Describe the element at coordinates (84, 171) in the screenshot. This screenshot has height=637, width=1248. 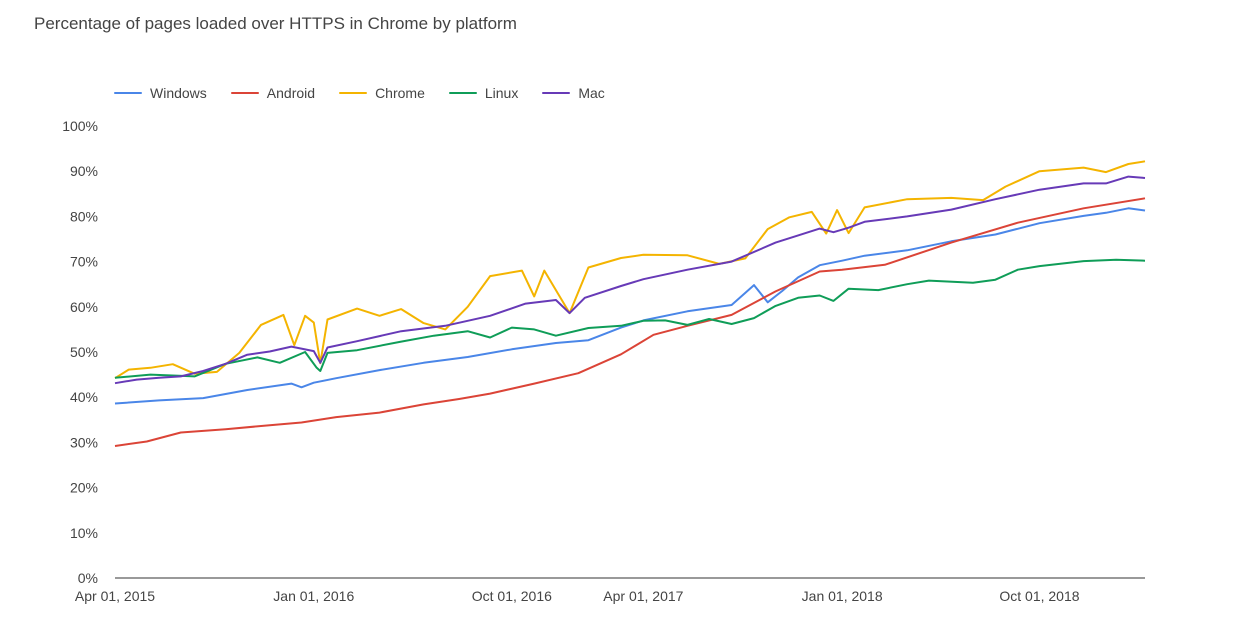
I see `y-tick-label: 90%` at that location.